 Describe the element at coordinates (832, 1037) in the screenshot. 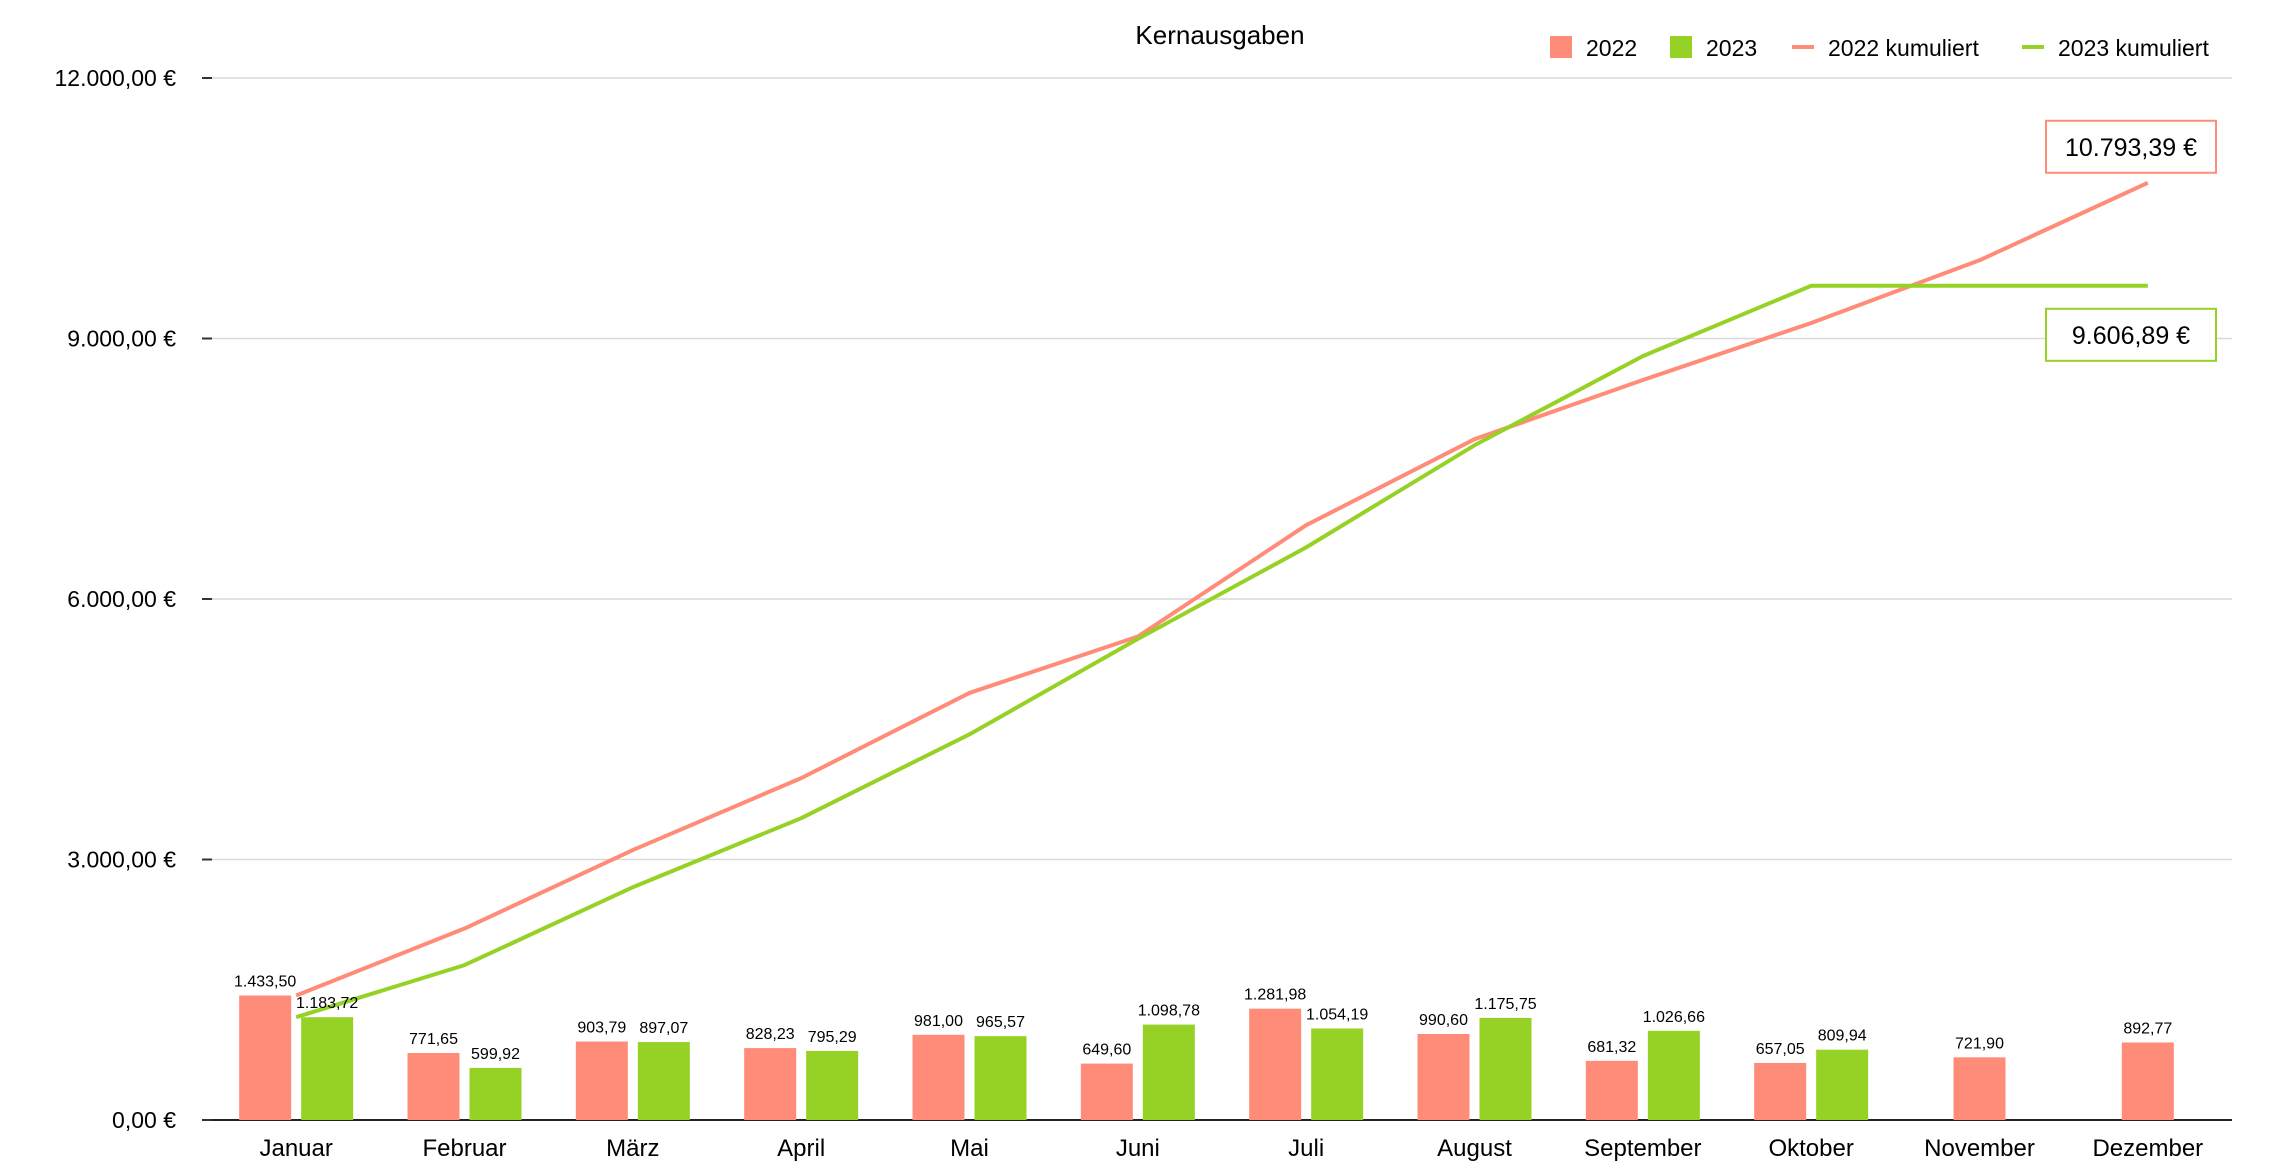

I see `bar-data-label: 795,29` at that location.